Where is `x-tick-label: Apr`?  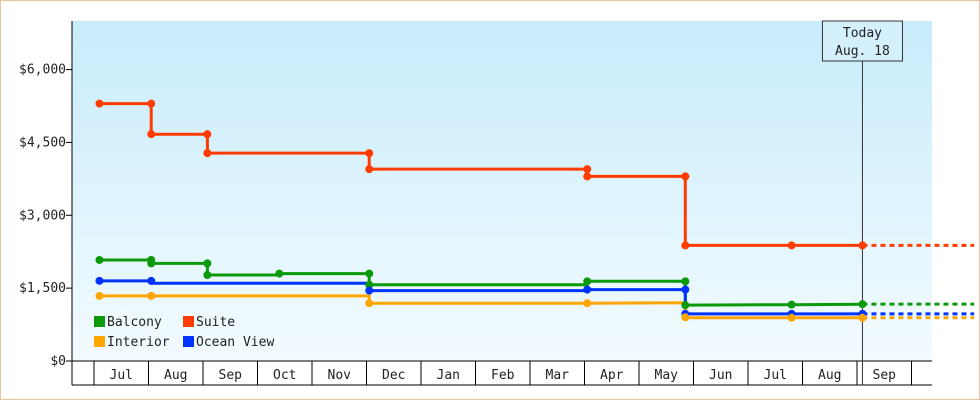
x-tick-label: Apr is located at coordinates (612, 375).